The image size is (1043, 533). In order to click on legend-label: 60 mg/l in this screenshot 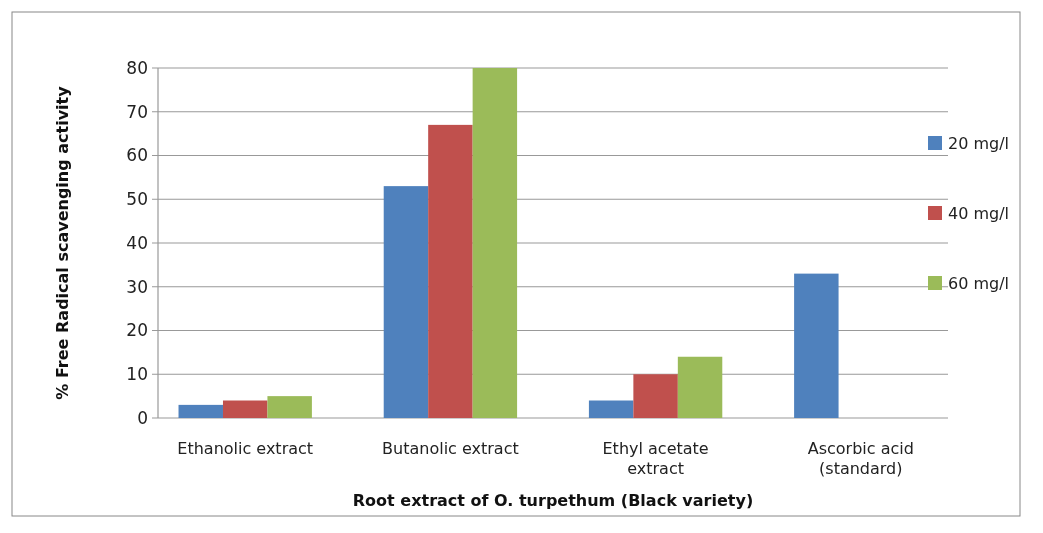, I will do `click(979, 283)`.